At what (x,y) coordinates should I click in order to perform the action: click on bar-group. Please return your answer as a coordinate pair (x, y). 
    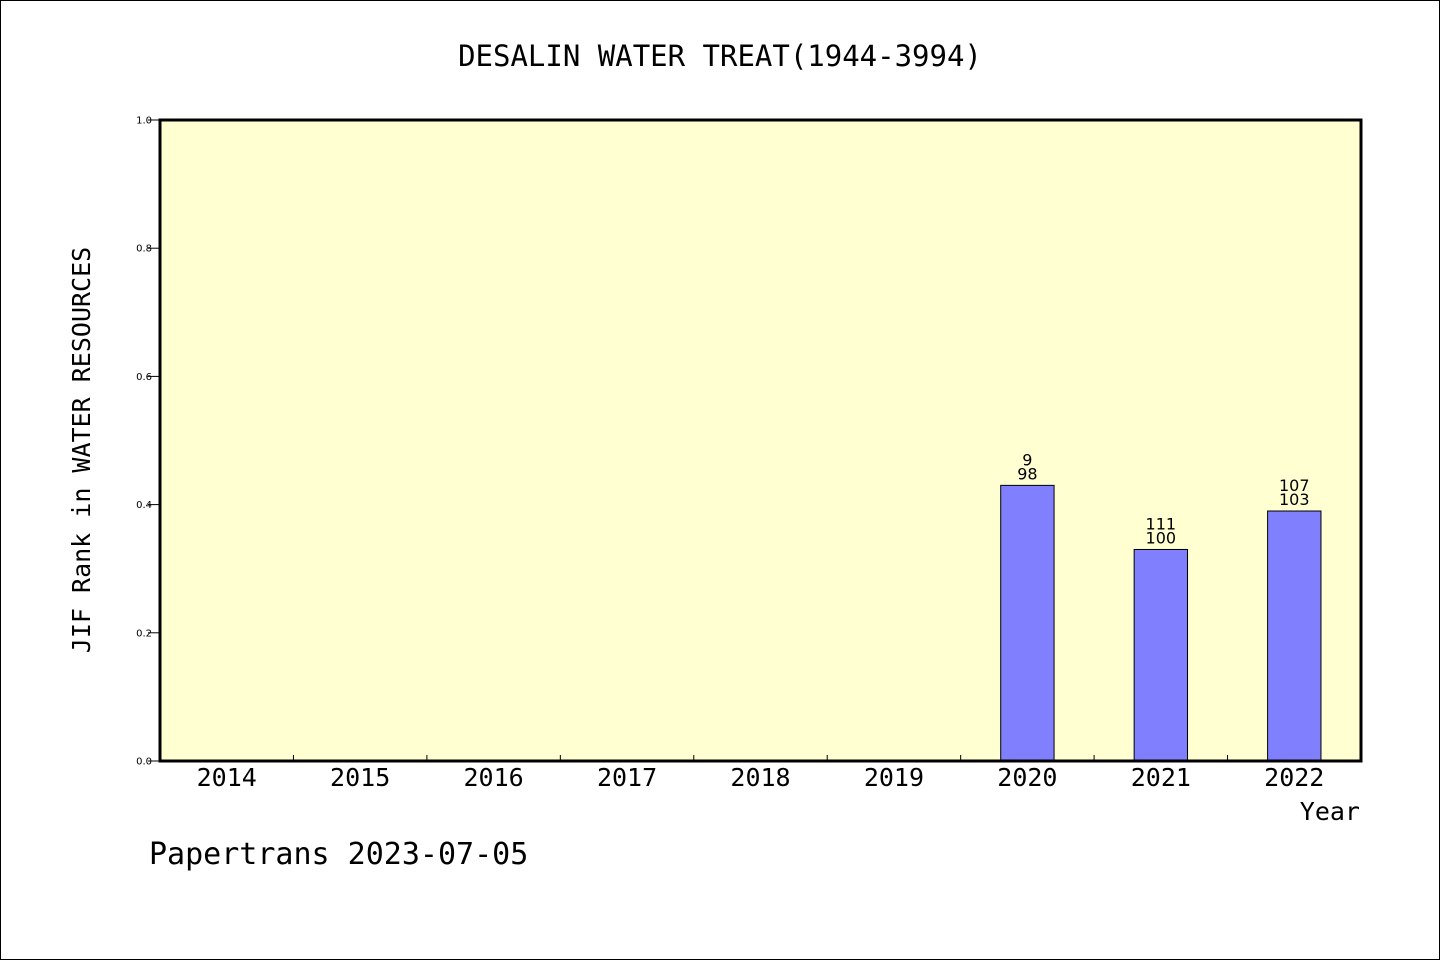
    Looking at the image, I should click on (1161, 623).